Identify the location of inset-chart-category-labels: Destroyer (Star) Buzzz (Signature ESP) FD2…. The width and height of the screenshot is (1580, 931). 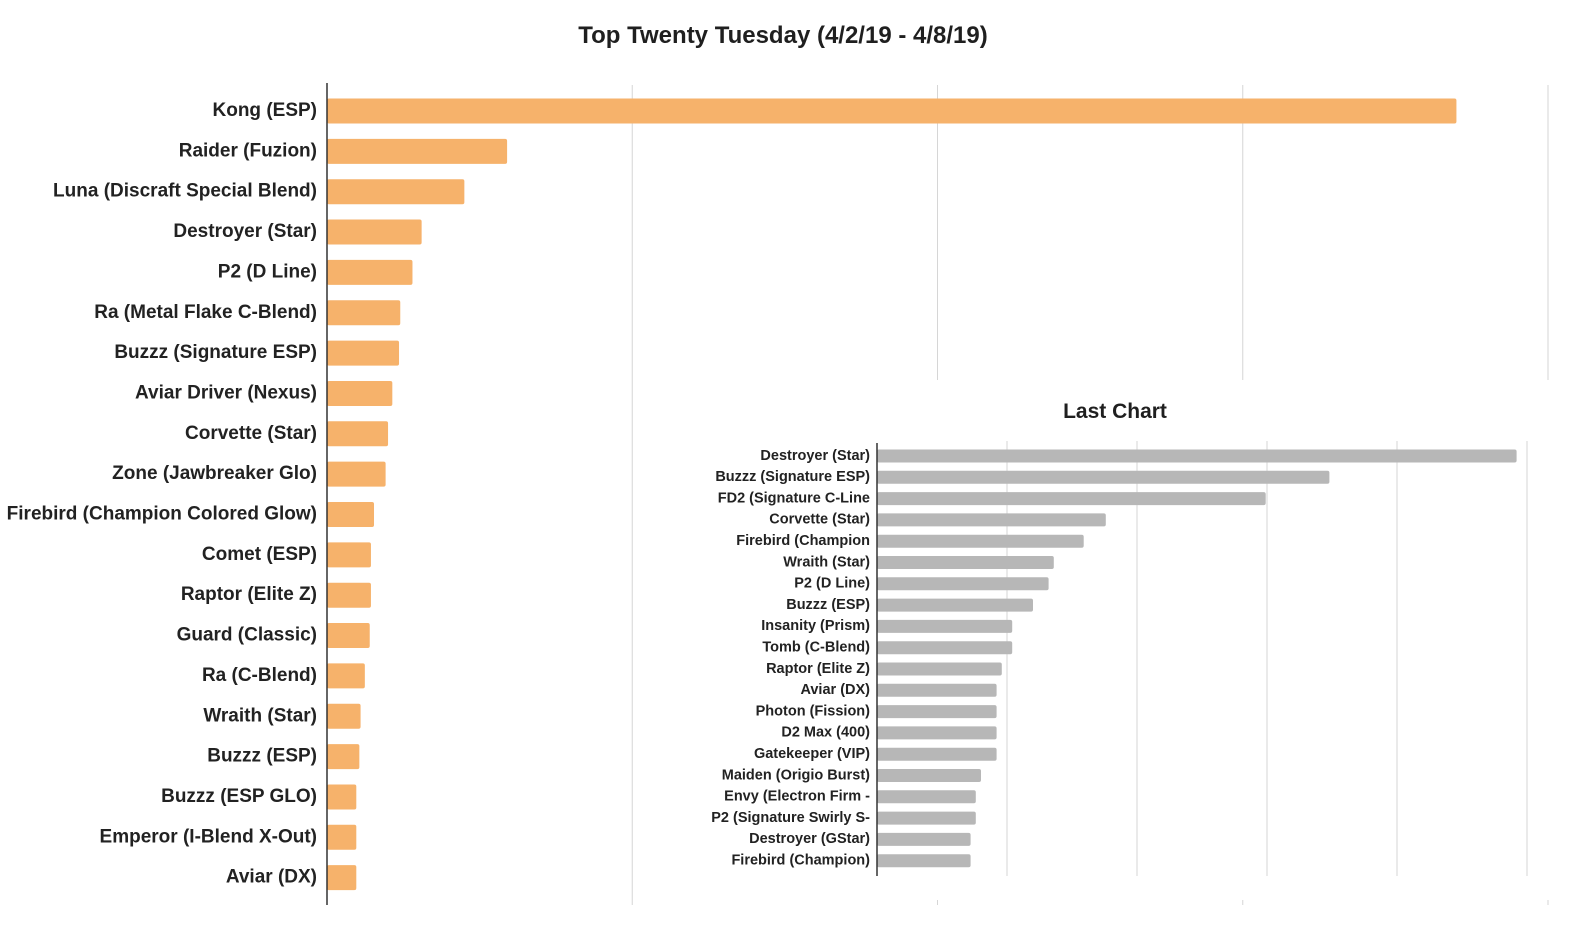
(790, 658).